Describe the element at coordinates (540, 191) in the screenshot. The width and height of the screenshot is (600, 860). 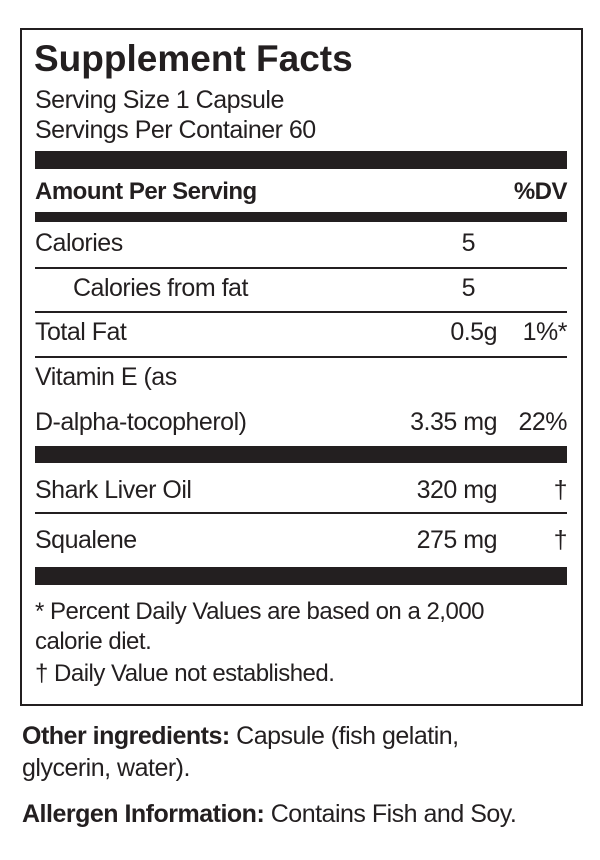
I see `dv-header: %DV` at that location.